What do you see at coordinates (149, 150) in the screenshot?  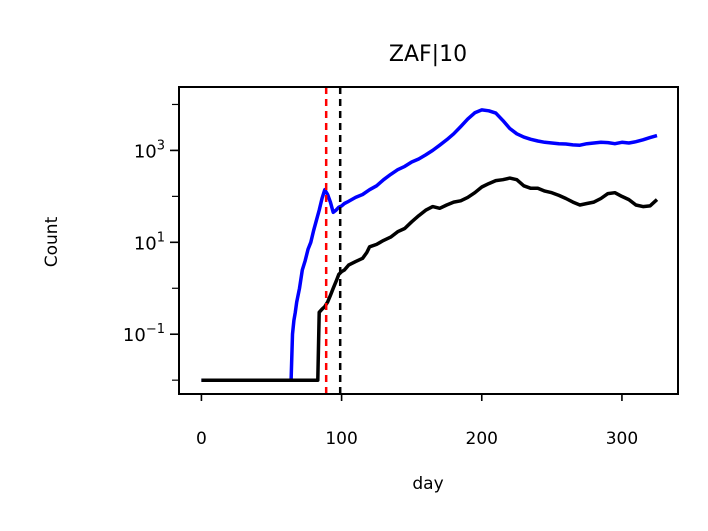 I see `y-tick-label: 10³` at bounding box center [149, 150].